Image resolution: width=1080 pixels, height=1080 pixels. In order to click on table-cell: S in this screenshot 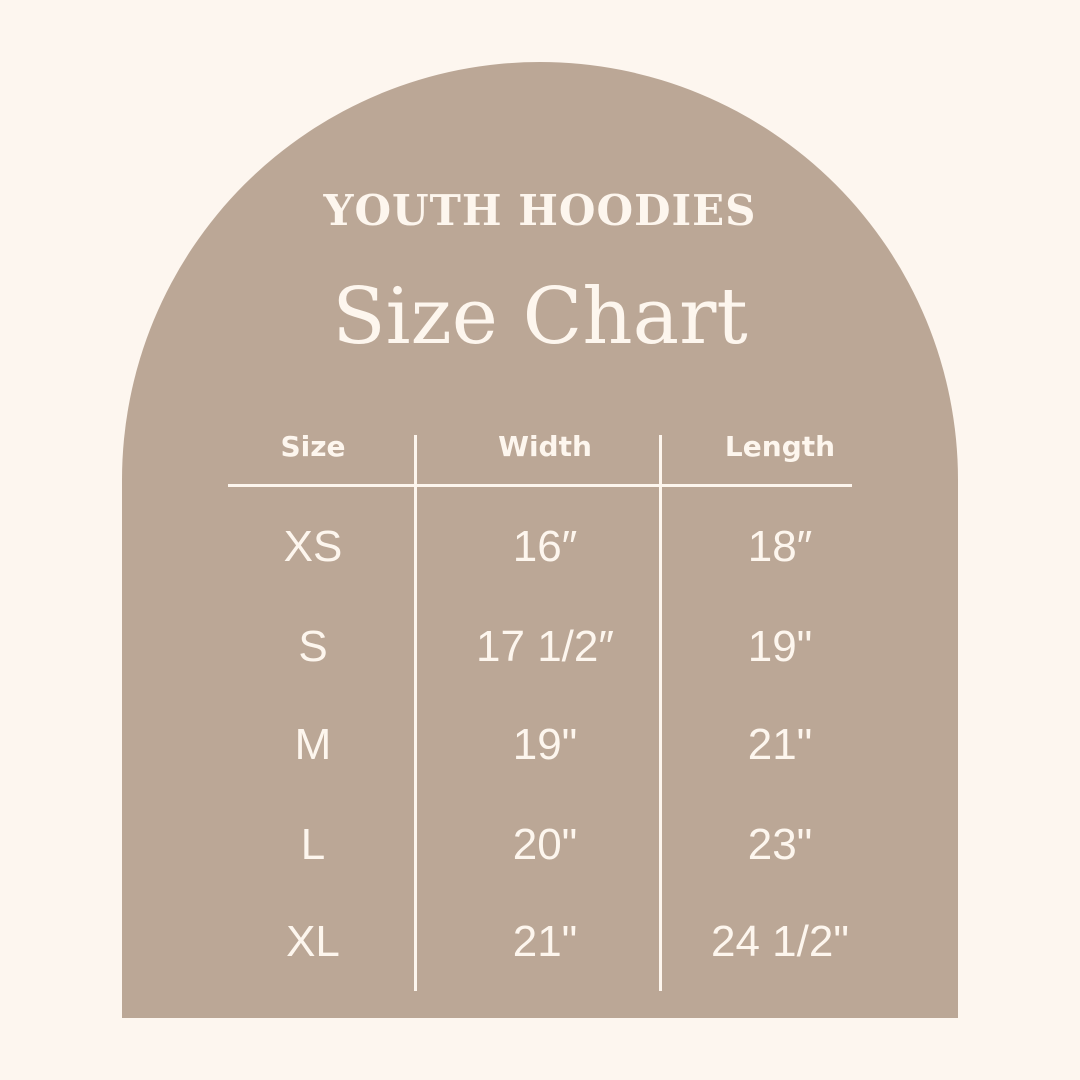, I will do `click(313, 646)`.